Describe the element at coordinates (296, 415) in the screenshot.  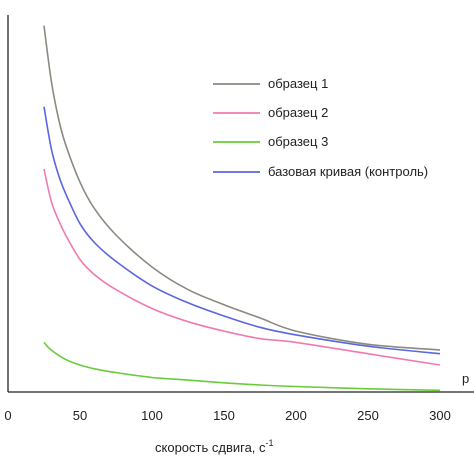
I see `x-tick-label-200: 200` at that location.